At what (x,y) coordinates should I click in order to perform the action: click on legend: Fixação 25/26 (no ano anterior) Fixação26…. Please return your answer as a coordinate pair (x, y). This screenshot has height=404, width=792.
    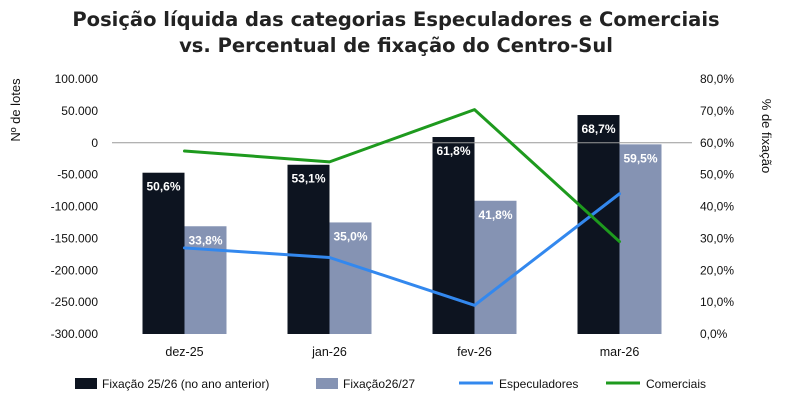
    Looking at the image, I should click on (390, 384).